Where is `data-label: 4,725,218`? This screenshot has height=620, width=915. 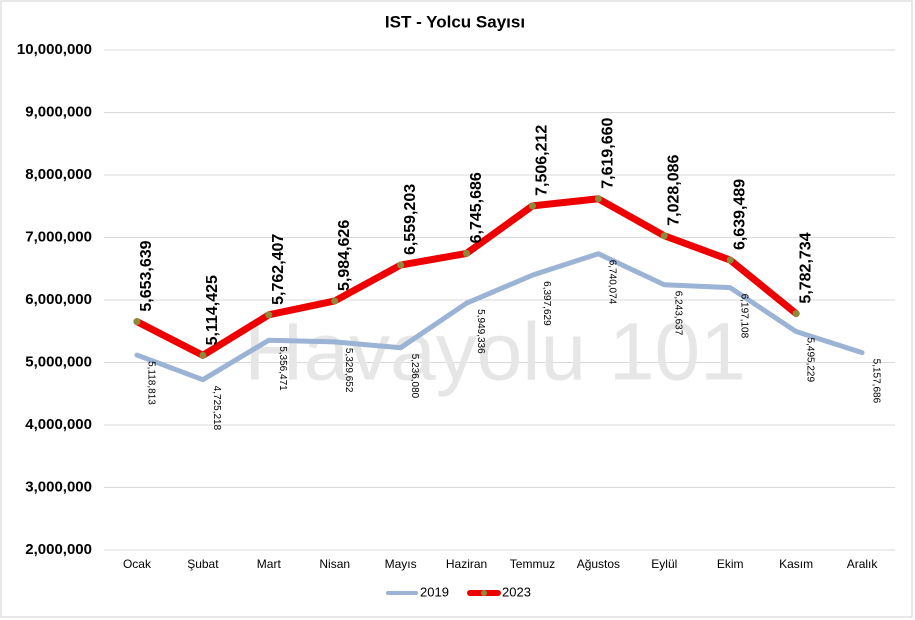
data-label: 4,725,218 is located at coordinates (216, 408).